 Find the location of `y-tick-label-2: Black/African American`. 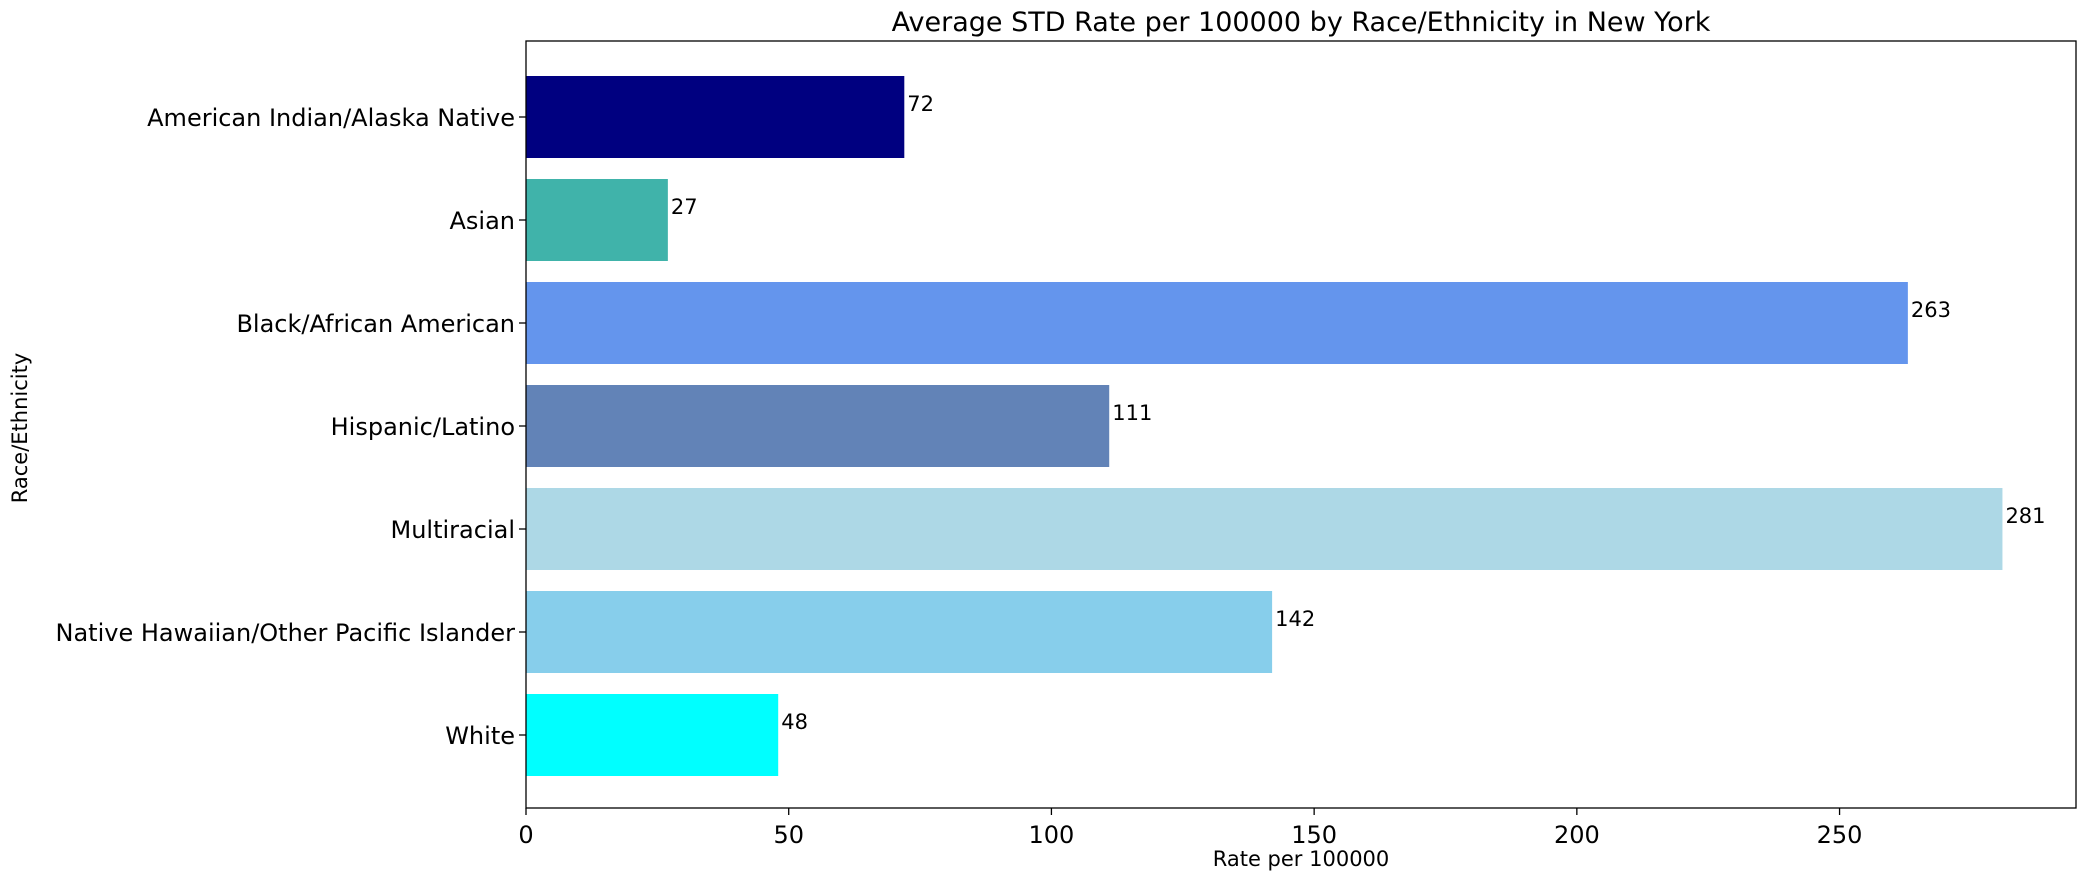

y-tick-label-2: Black/African American is located at coordinates (375, 324).